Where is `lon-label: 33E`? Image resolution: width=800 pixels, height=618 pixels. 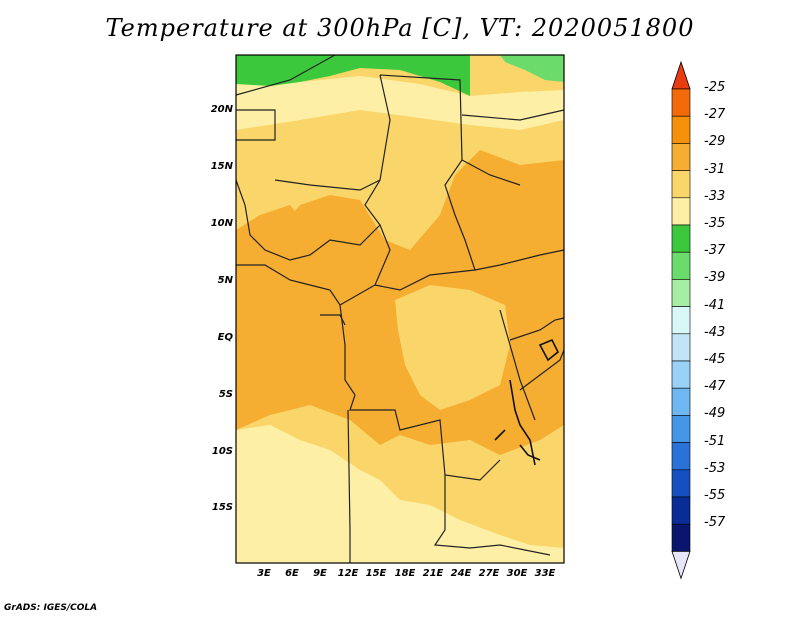 lon-label: 33E is located at coordinates (545, 573).